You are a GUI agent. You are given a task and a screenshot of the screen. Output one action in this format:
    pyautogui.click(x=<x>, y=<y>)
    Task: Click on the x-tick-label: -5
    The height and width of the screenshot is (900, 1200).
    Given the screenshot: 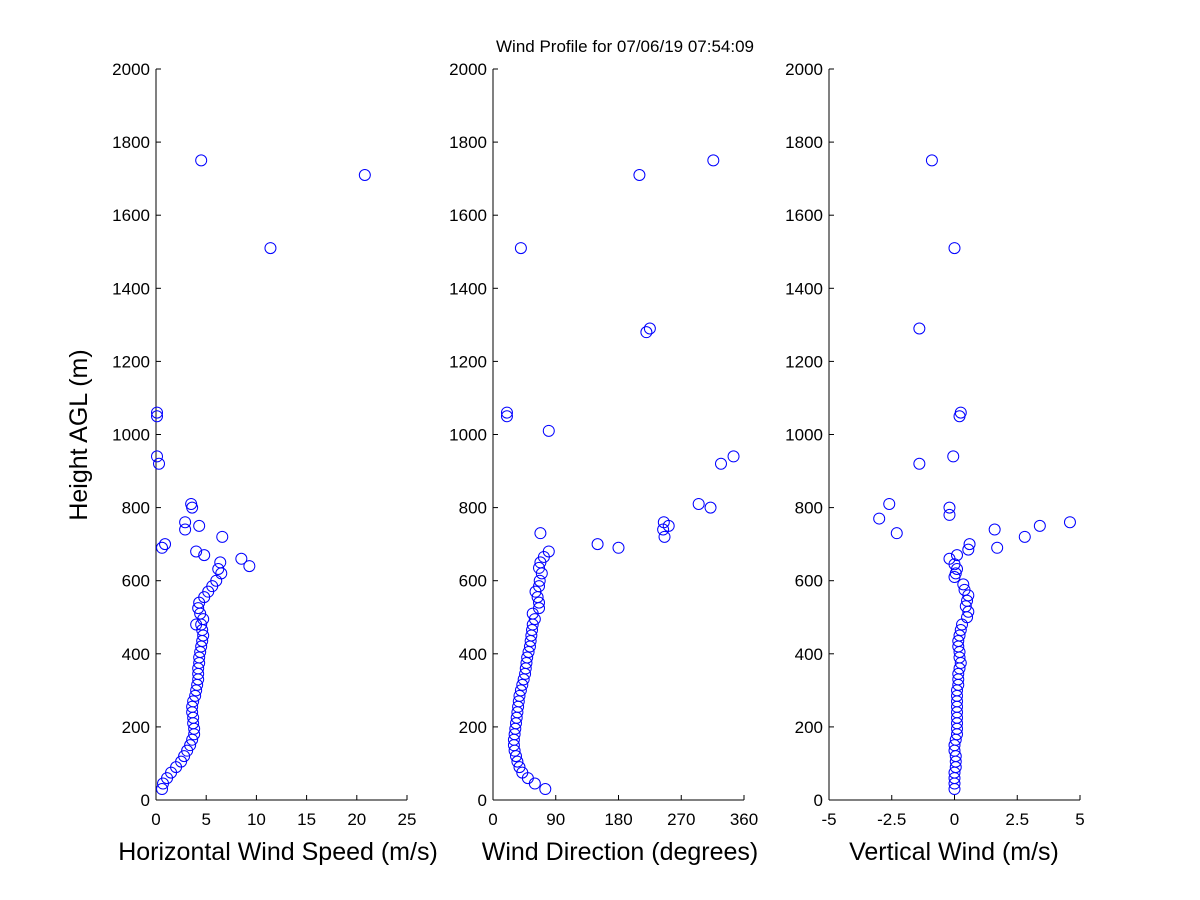 What is the action you would take?
    pyautogui.click(x=828, y=819)
    